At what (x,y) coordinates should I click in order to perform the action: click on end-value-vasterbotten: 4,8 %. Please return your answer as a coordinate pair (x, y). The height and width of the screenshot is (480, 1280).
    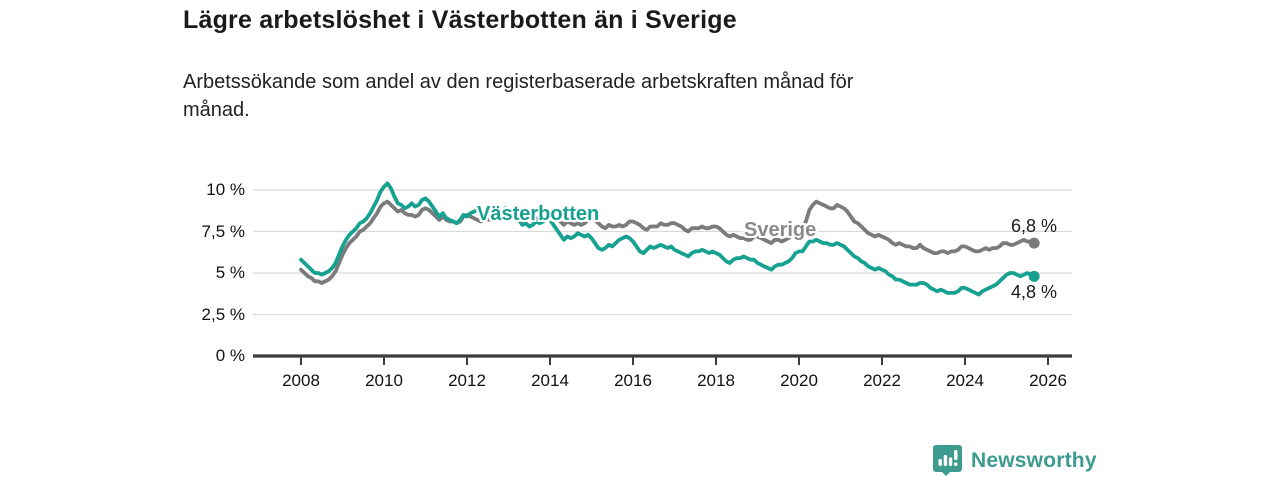
    Looking at the image, I should click on (1034, 292).